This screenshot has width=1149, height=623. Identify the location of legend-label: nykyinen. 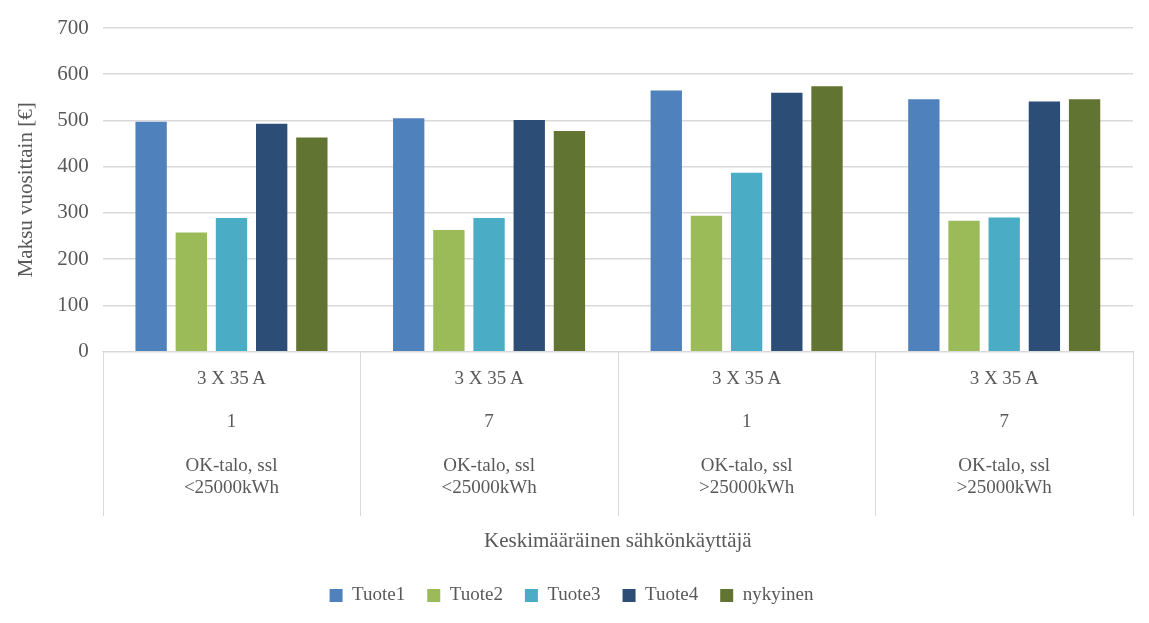
(778, 594).